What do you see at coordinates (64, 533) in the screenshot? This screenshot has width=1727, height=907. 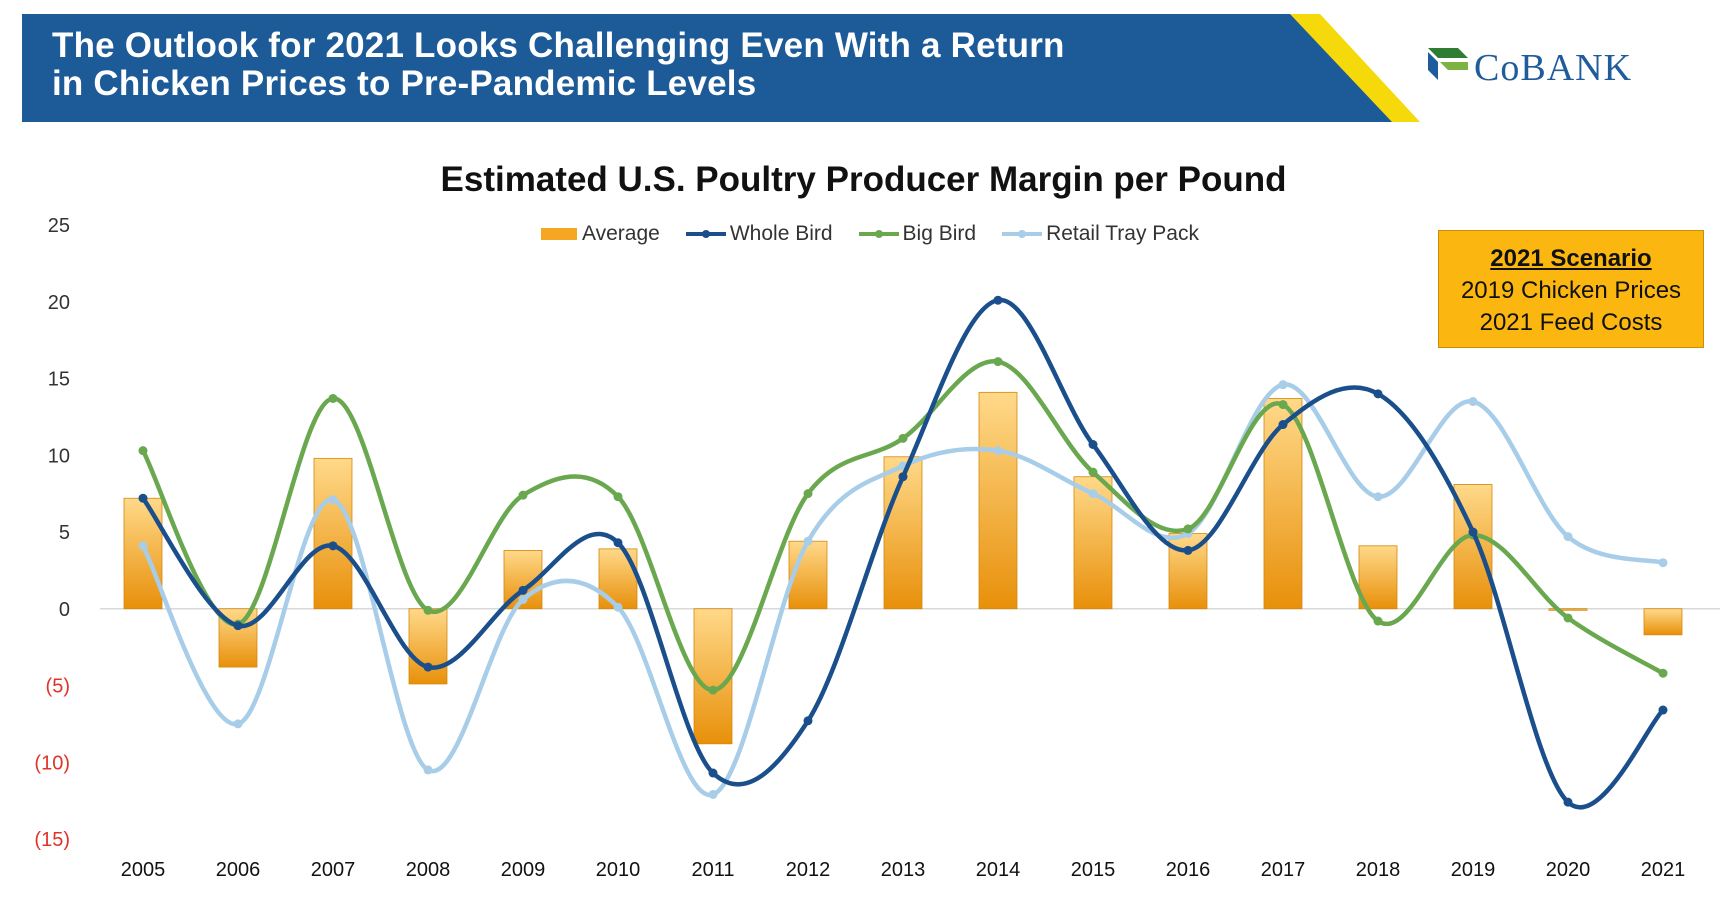 I see `y-tick-label: 5` at bounding box center [64, 533].